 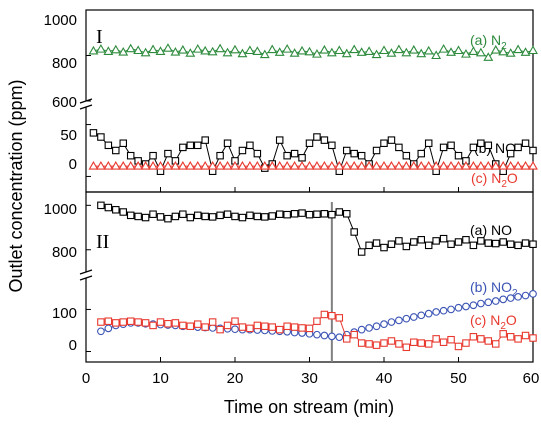 What do you see at coordinates (64, 63) in the screenshot?
I see `panel-I-ytick-label: 800` at bounding box center [64, 63].